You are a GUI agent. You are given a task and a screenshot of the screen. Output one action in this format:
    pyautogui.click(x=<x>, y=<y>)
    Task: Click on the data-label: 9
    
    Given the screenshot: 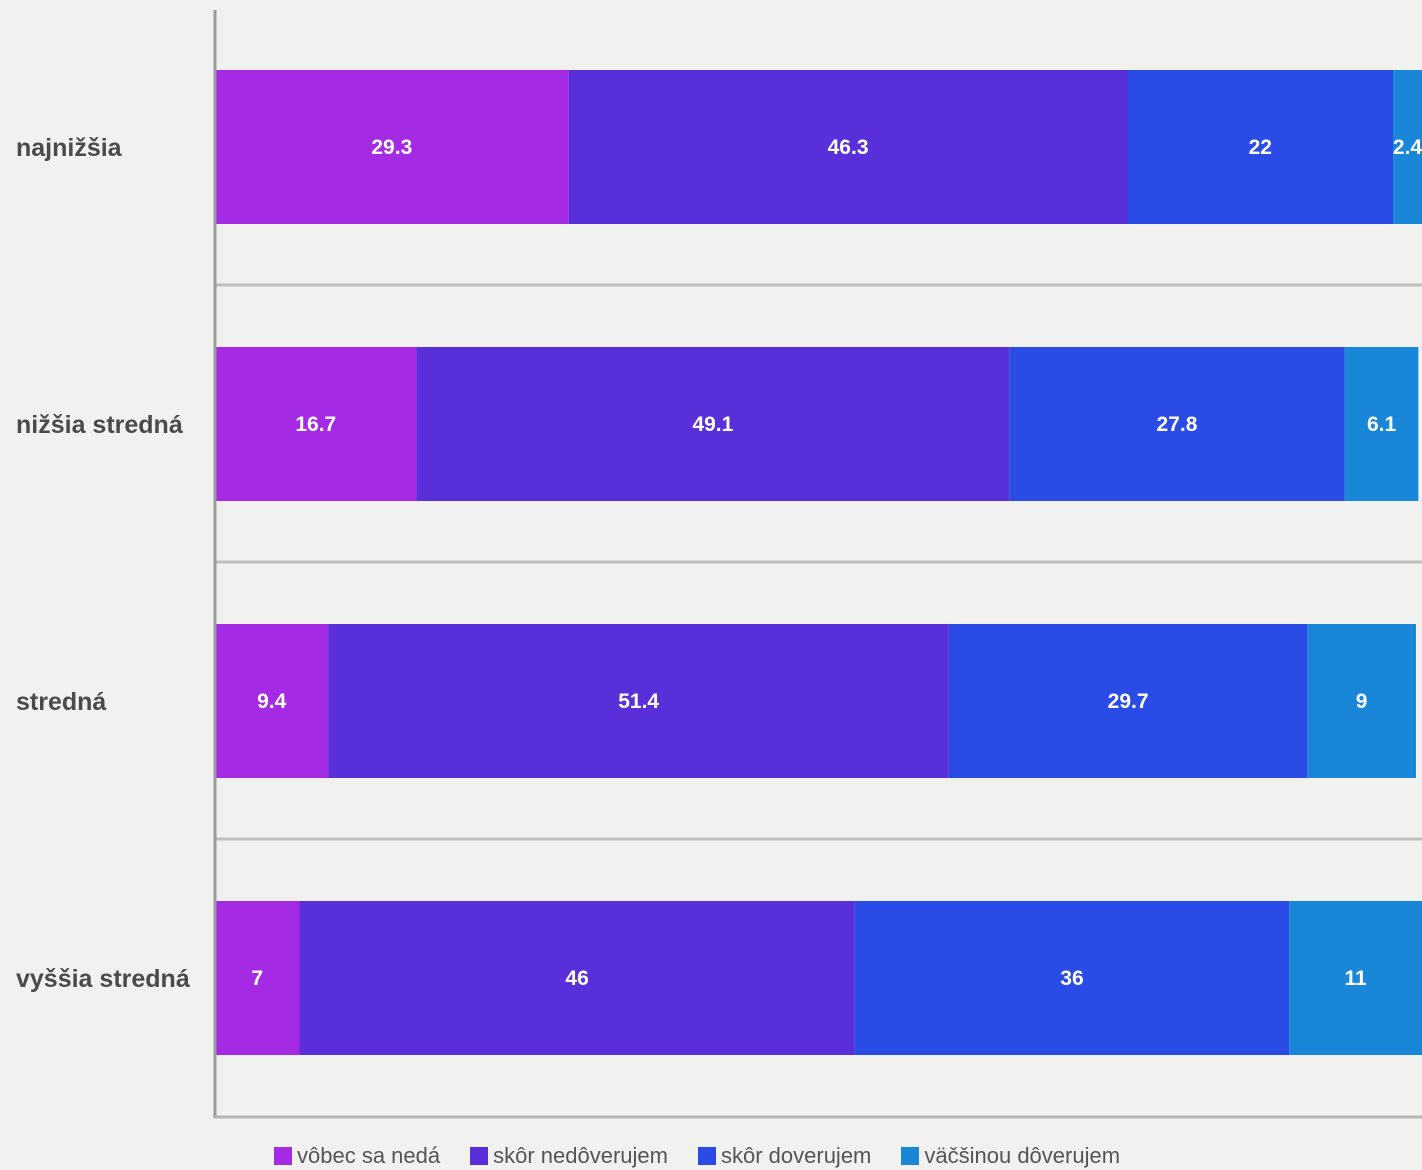 What is the action you would take?
    pyautogui.click(x=1362, y=701)
    